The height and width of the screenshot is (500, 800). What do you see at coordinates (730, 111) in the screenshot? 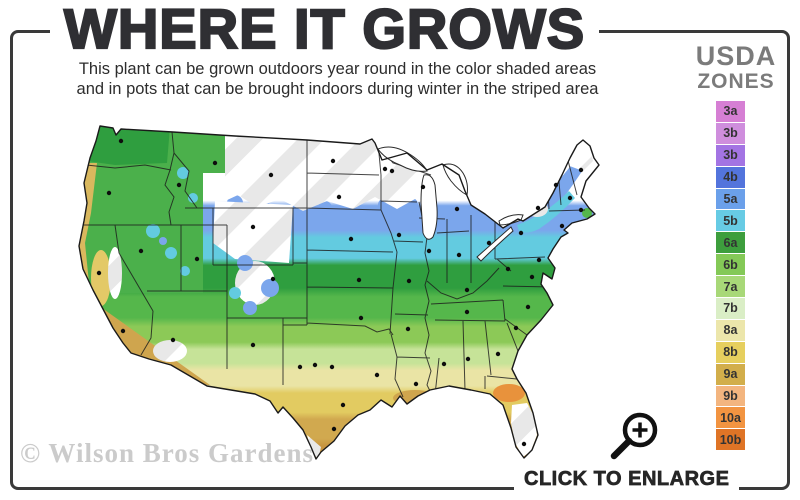
I see `zone-swatch-3a: 3a` at bounding box center [730, 111].